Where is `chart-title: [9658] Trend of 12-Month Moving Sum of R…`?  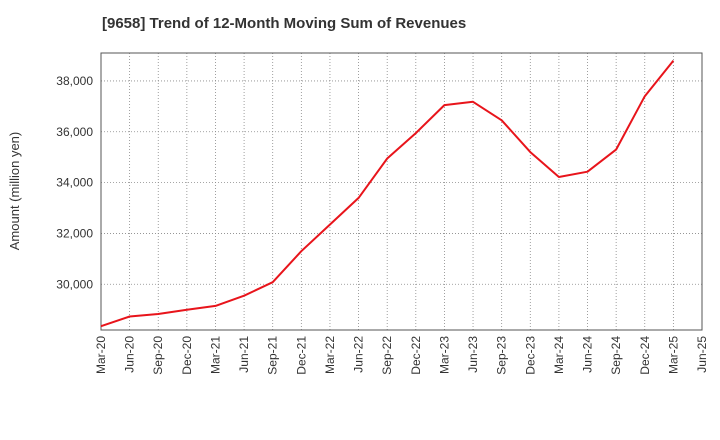
chart-title: [9658] Trend of 12-Month Moving Sum of R… is located at coordinates (284, 23).